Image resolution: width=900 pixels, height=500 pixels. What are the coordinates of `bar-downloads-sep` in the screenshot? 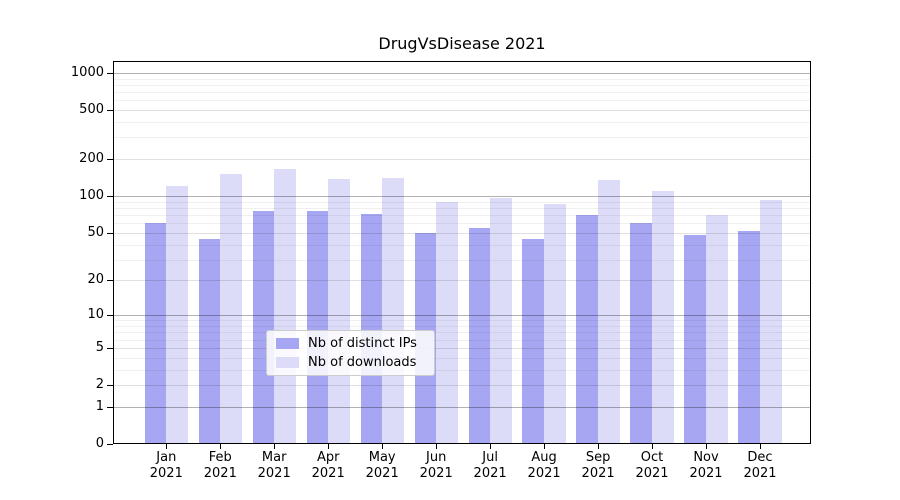 It's located at (609, 312).